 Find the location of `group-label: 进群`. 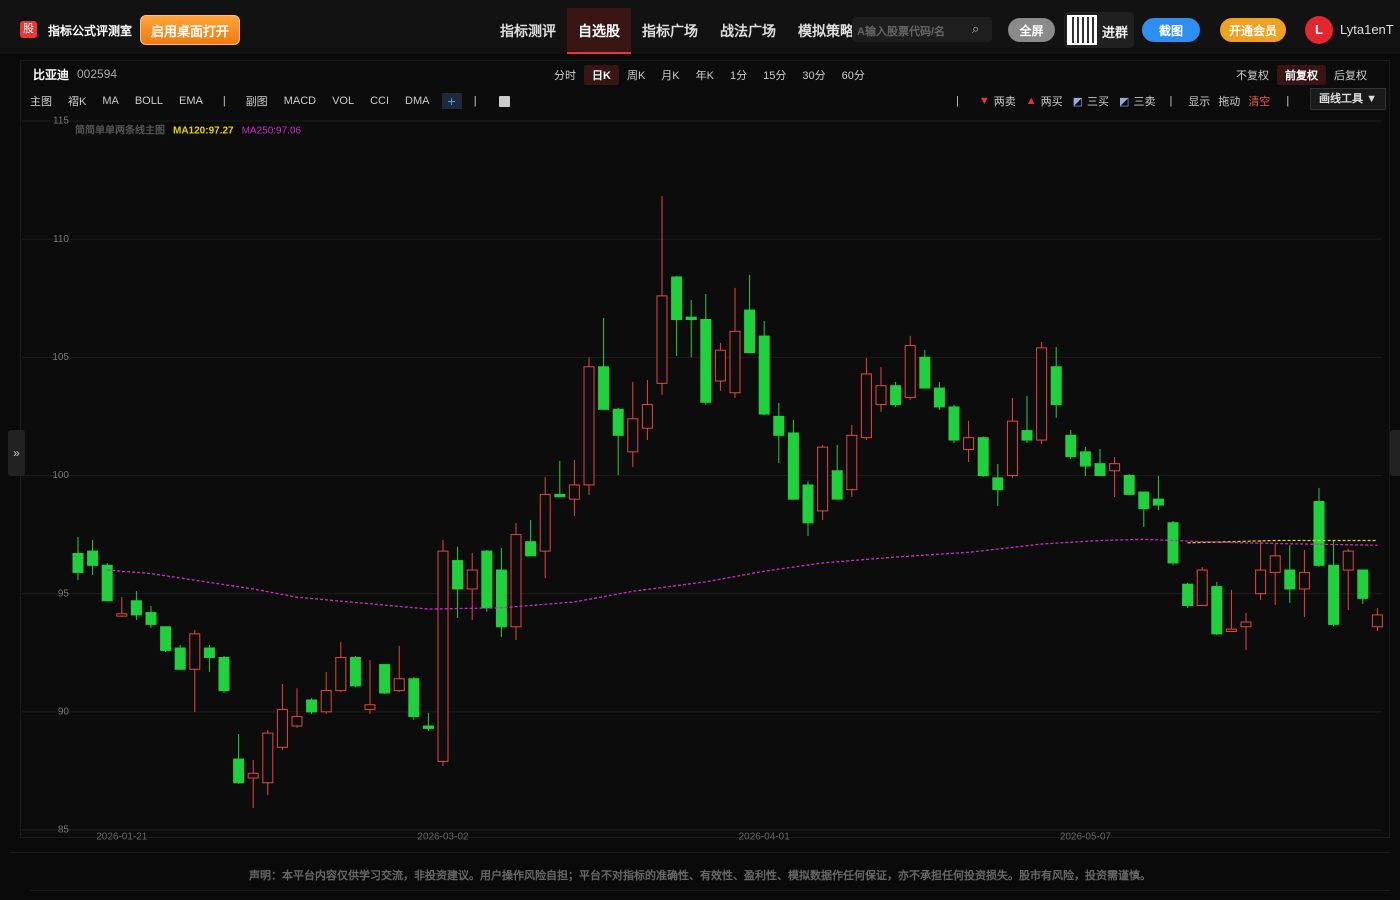

group-label: 进群 is located at coordinates (1115, 32).